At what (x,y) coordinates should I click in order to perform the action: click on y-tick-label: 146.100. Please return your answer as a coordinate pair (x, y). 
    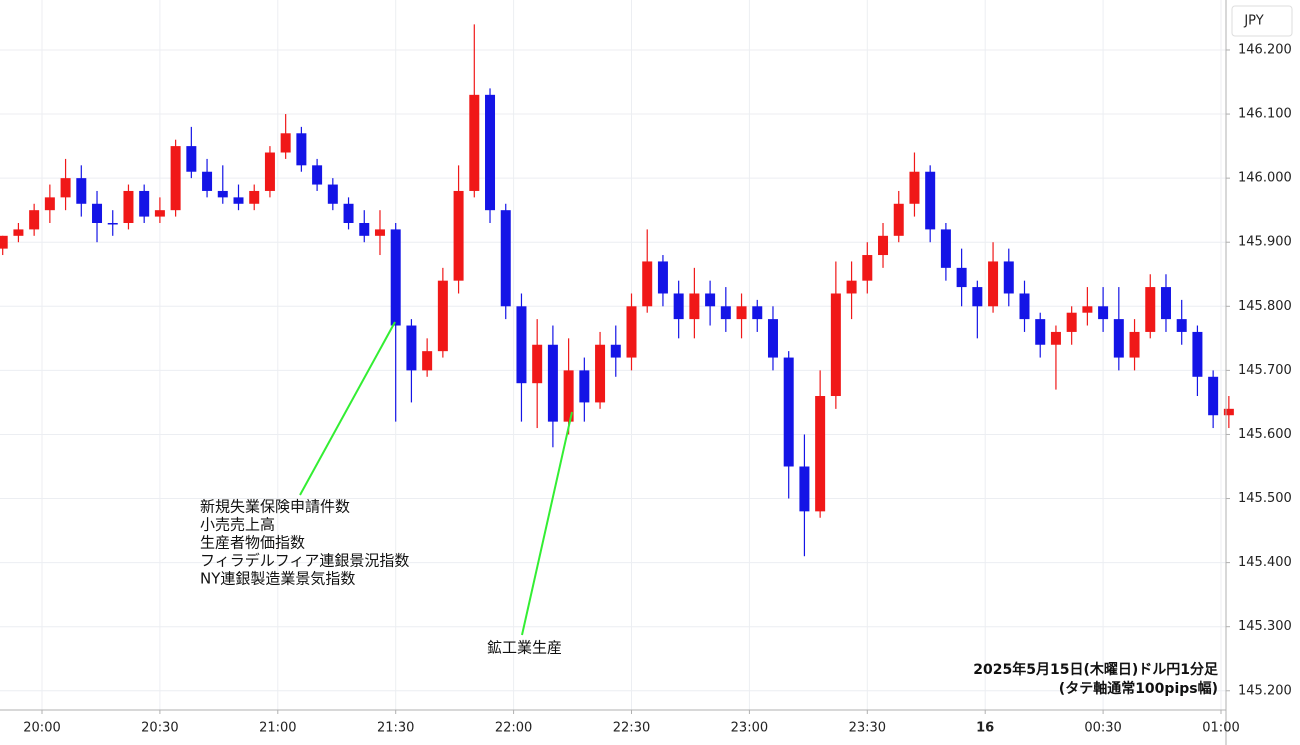
    Looking at the image, I should click on (1265, 114).